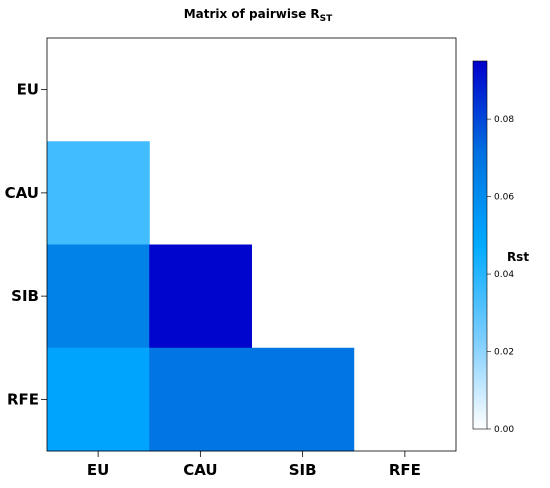  Describe the element at coordinates (504, 120) in the screenshot. I see `colorbar-tick-label: 0.08` at that location.